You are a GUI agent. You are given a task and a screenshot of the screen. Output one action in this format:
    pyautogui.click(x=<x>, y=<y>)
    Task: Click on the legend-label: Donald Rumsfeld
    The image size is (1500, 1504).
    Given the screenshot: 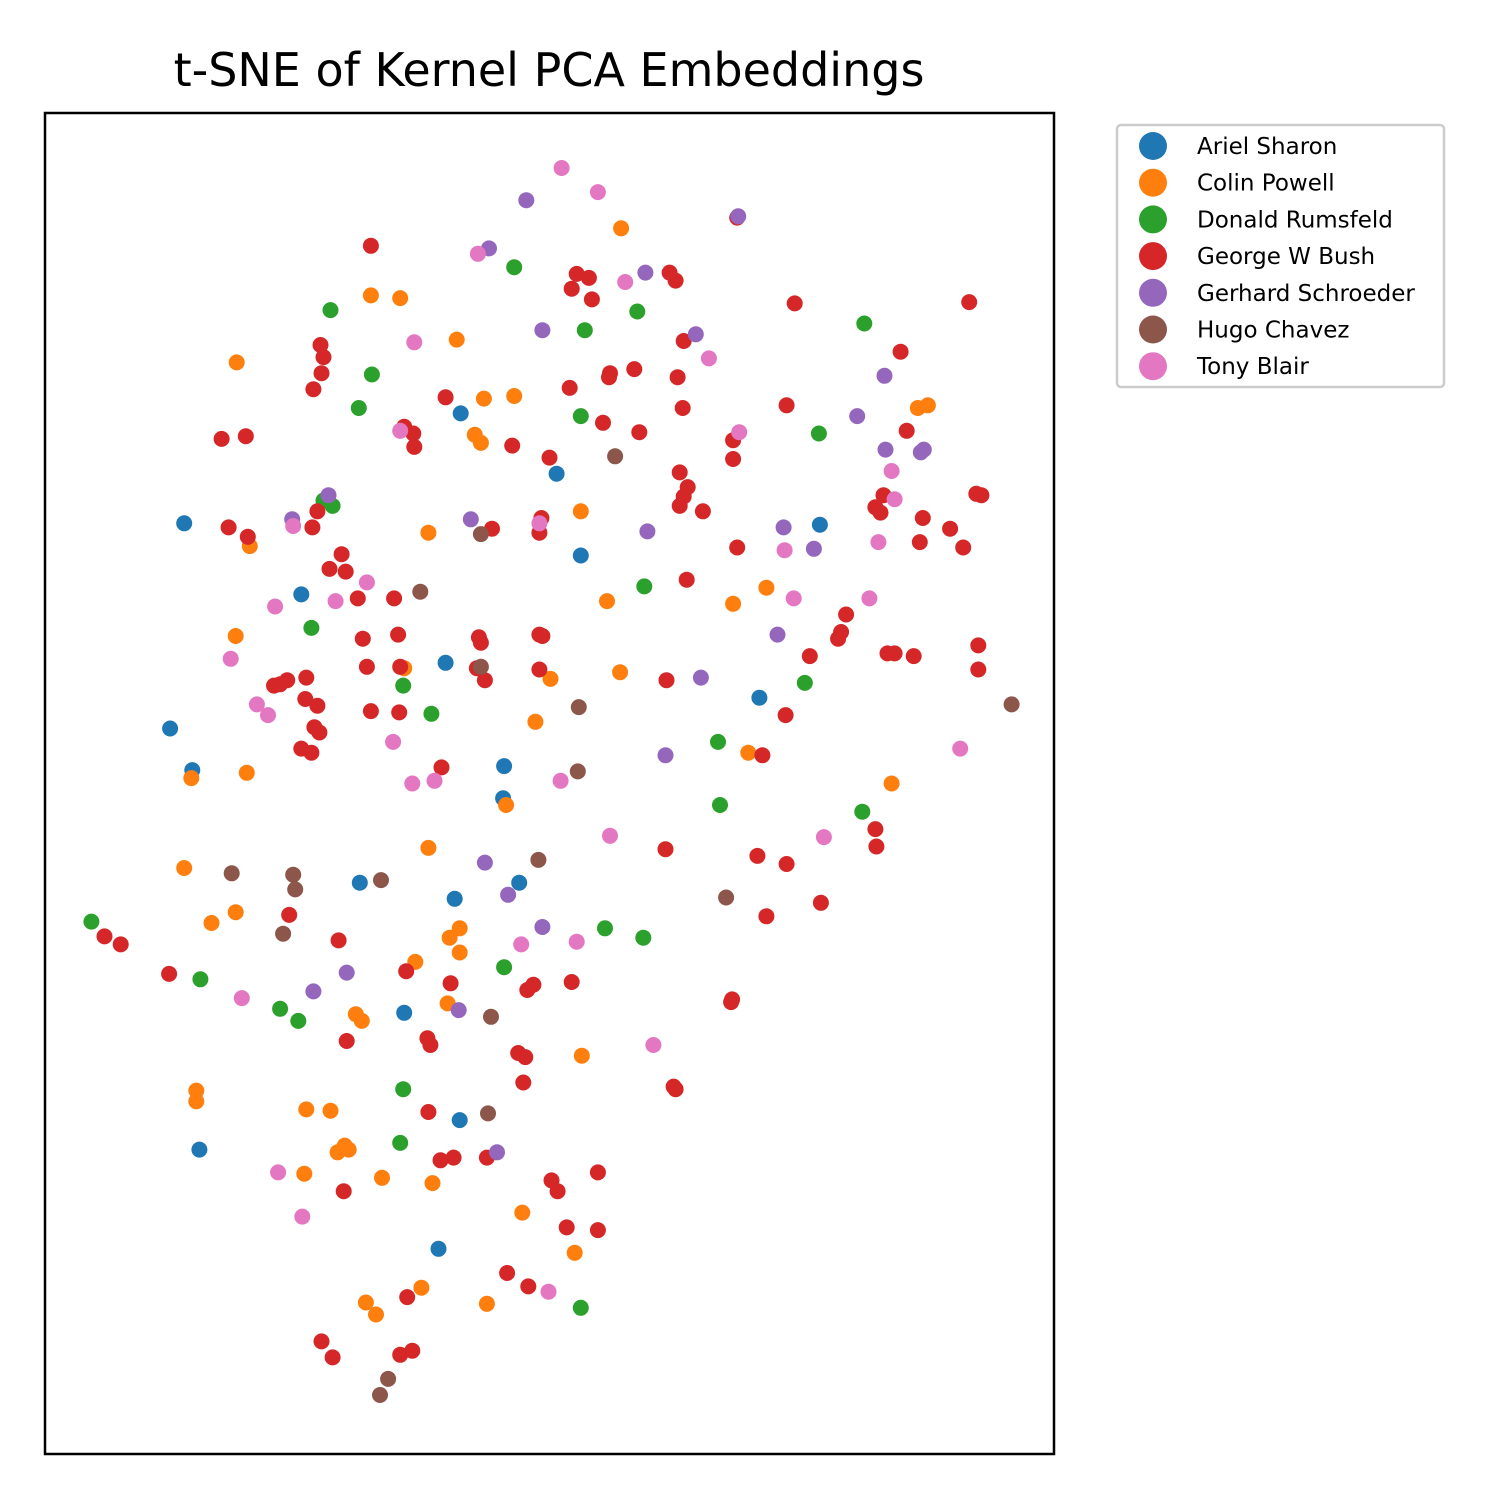 What is the action you would take?
    pyautogui.click(x=1295, y=220)
    